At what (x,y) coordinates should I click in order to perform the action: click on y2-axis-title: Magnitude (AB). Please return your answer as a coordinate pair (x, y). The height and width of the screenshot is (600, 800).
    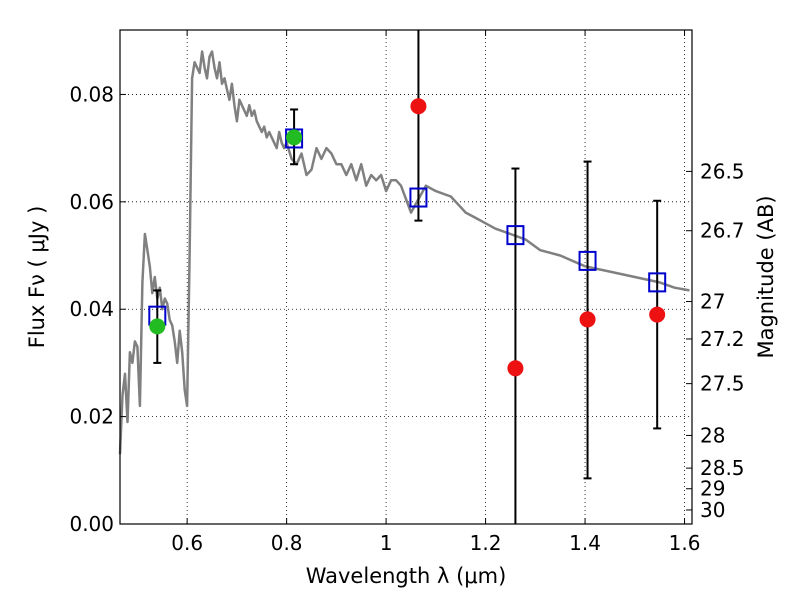
    Looking at the image, I should click on (766, 276).